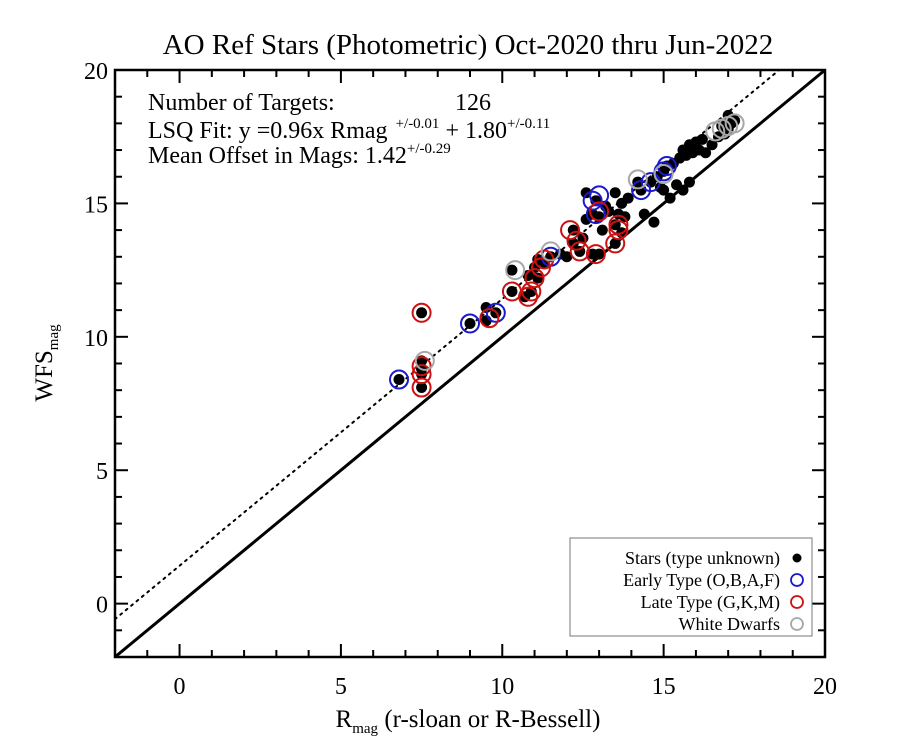  I want to click on y-tick-label: 20, so click(96, 72).